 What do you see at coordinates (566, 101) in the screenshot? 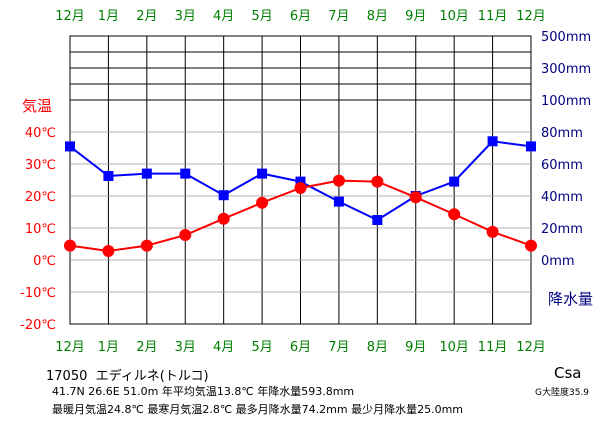
I see `precip-tick-label: 100mm` at bounding box center [566, 101].